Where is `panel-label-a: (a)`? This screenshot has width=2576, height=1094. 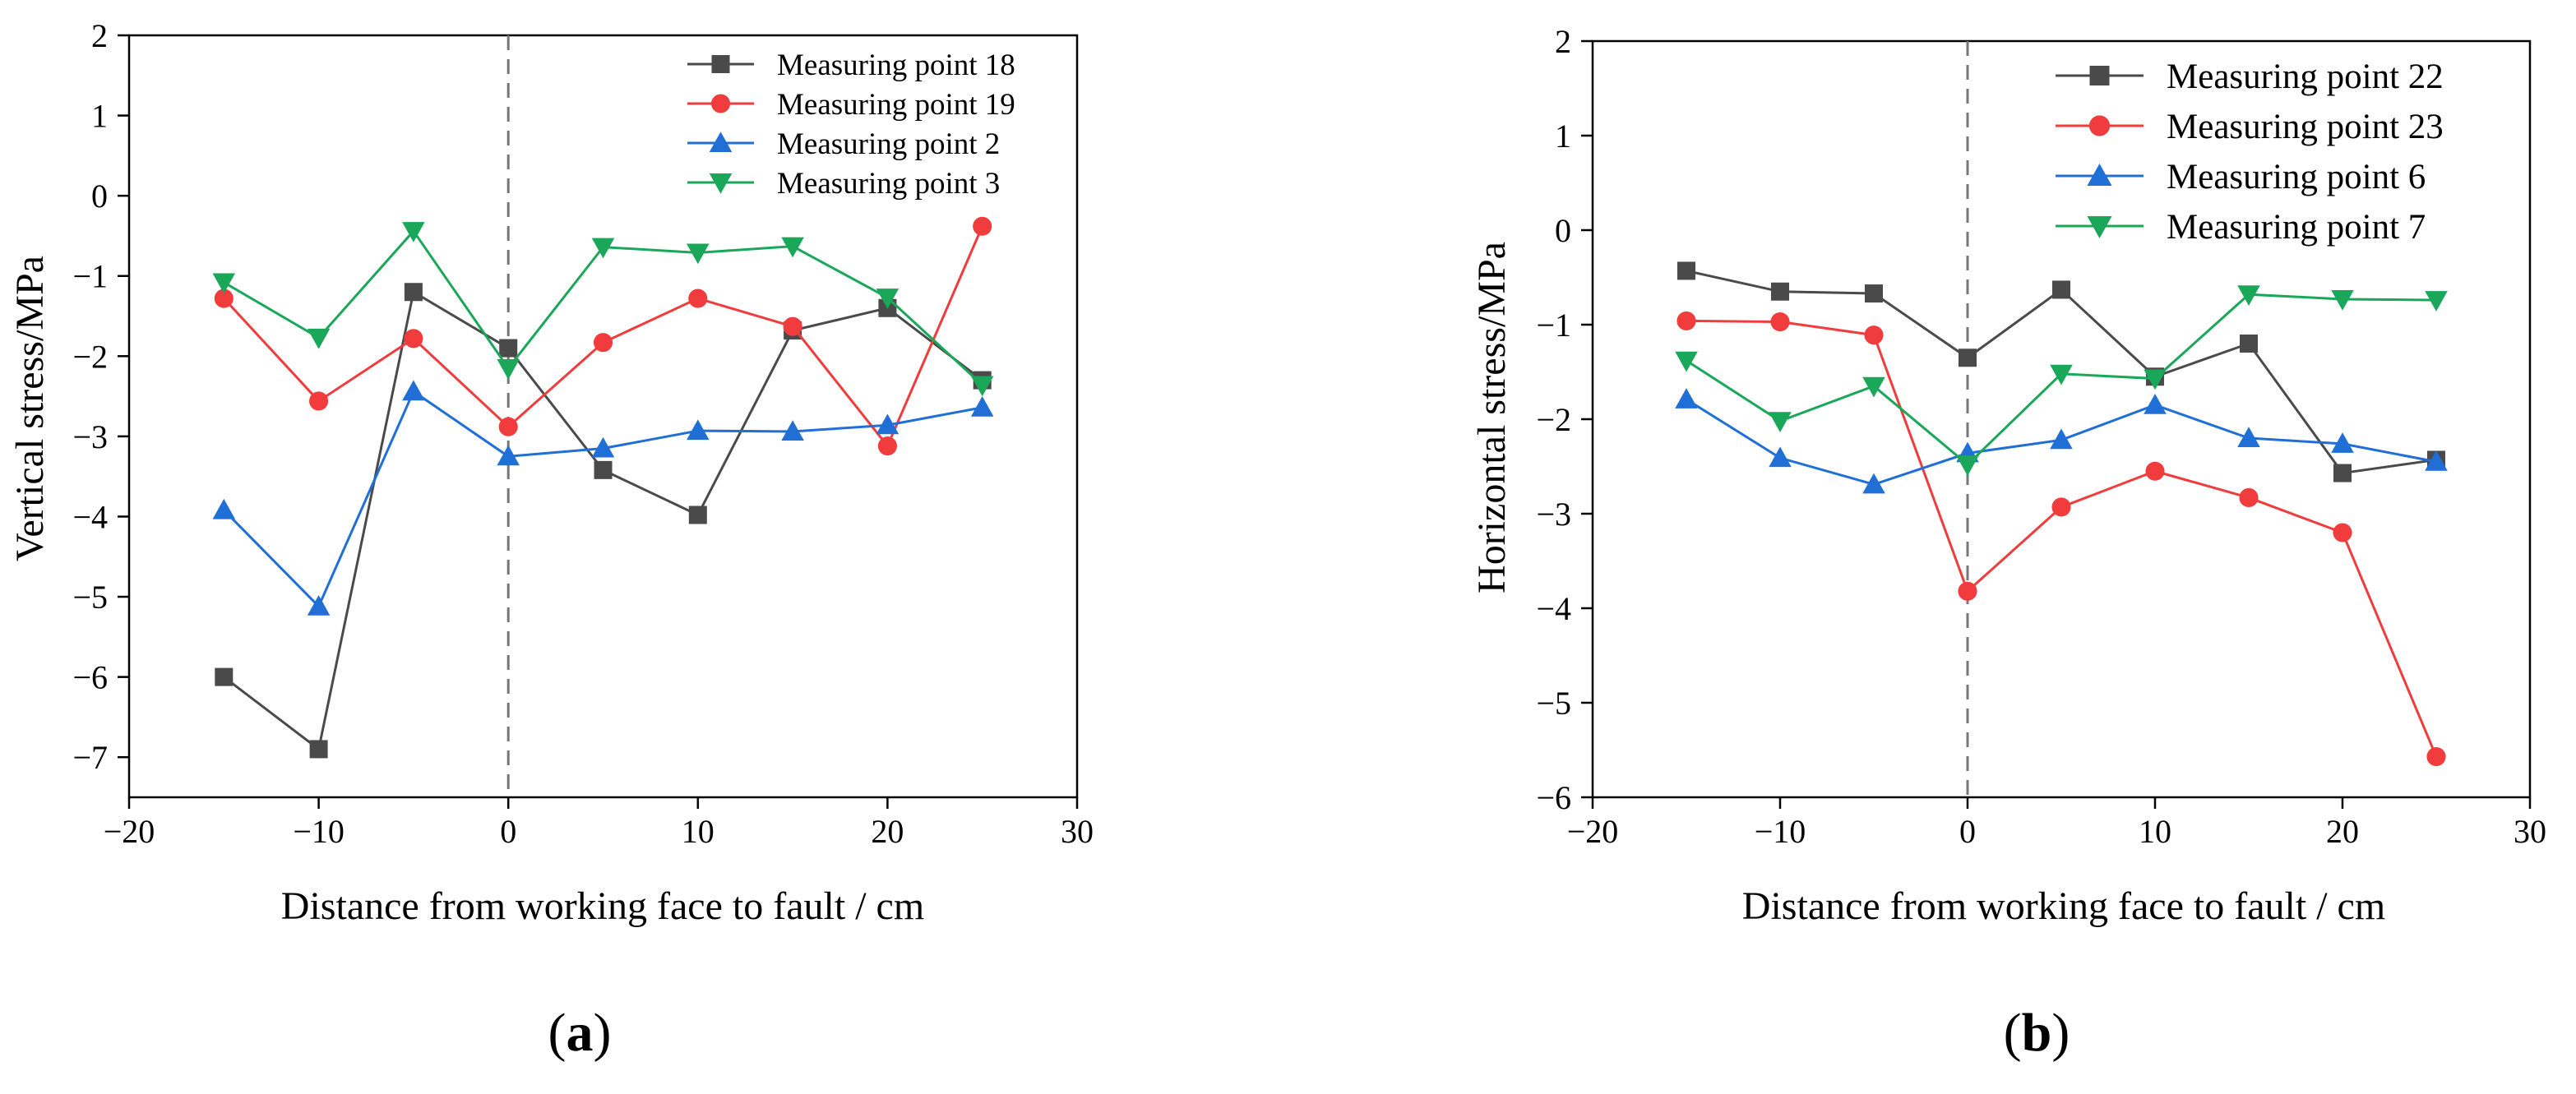 panel-label-a: (a) is located at coordinates (580, 1033).